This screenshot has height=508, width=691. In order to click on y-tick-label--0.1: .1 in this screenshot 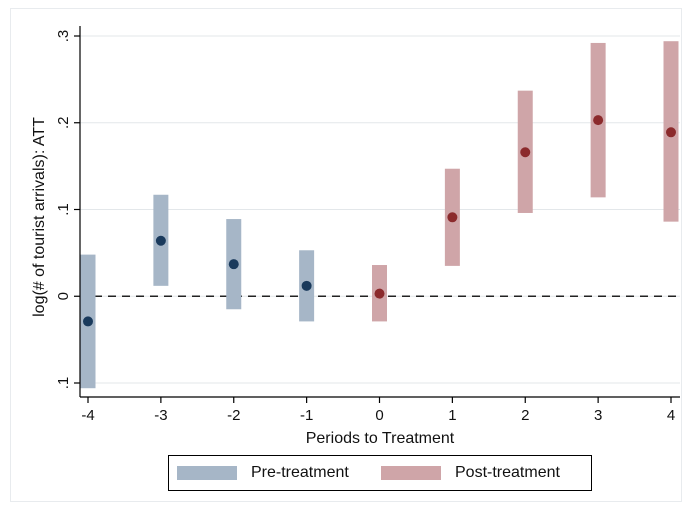, I will do `click(63, 383)`.